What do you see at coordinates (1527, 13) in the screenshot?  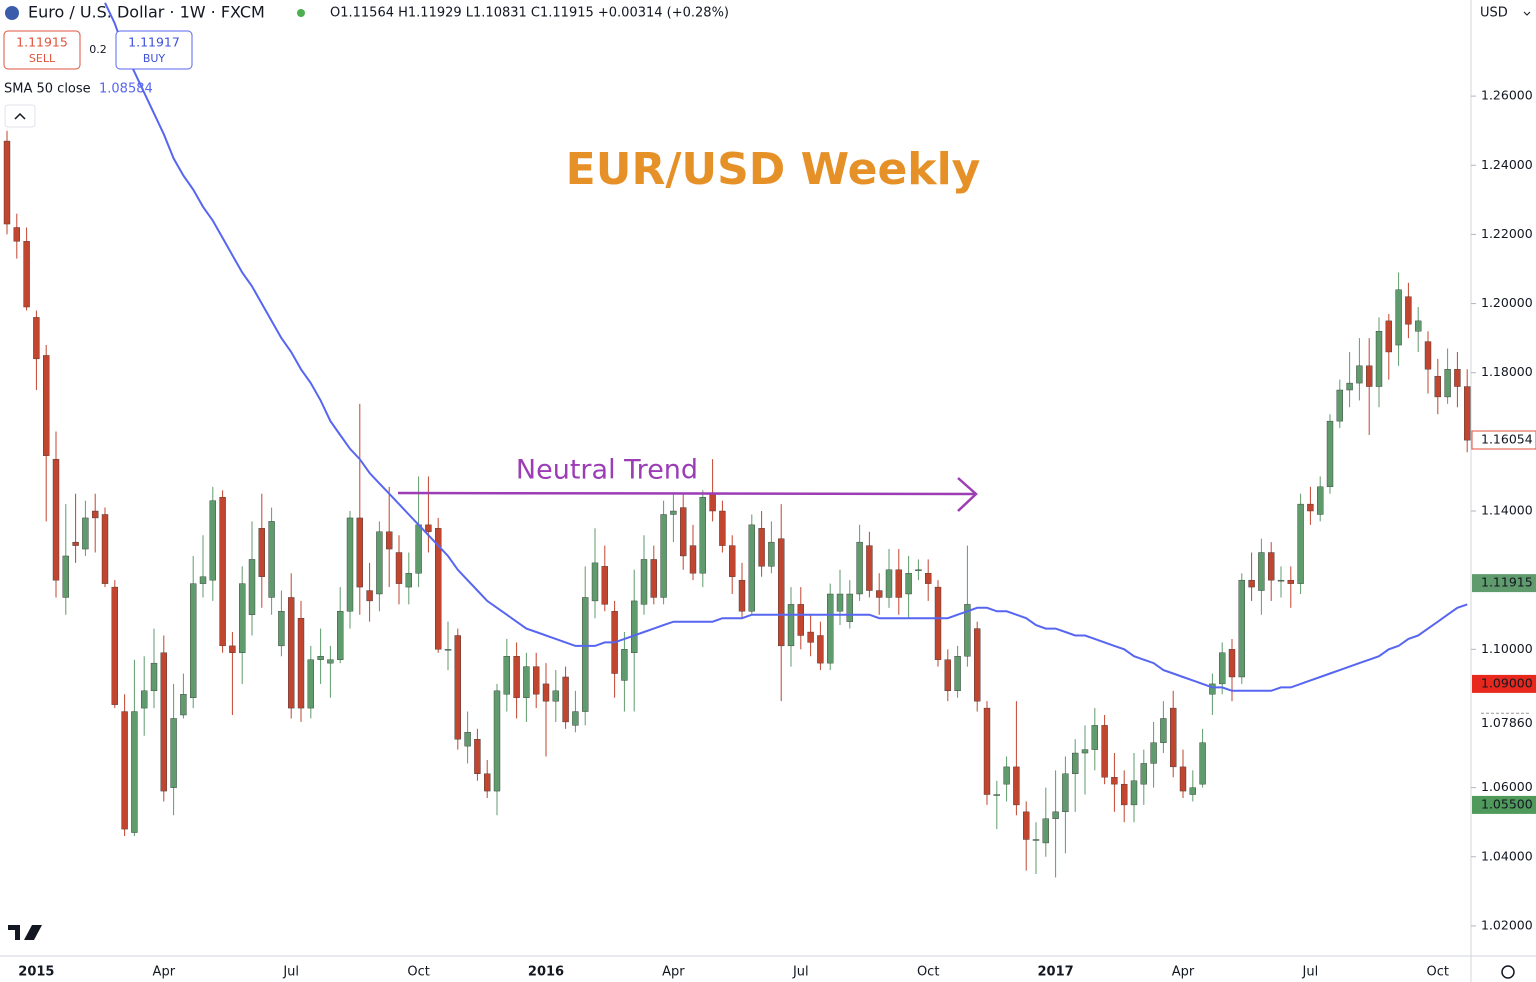 I see `currency-dropdown` at bounding box center [1527, 13].